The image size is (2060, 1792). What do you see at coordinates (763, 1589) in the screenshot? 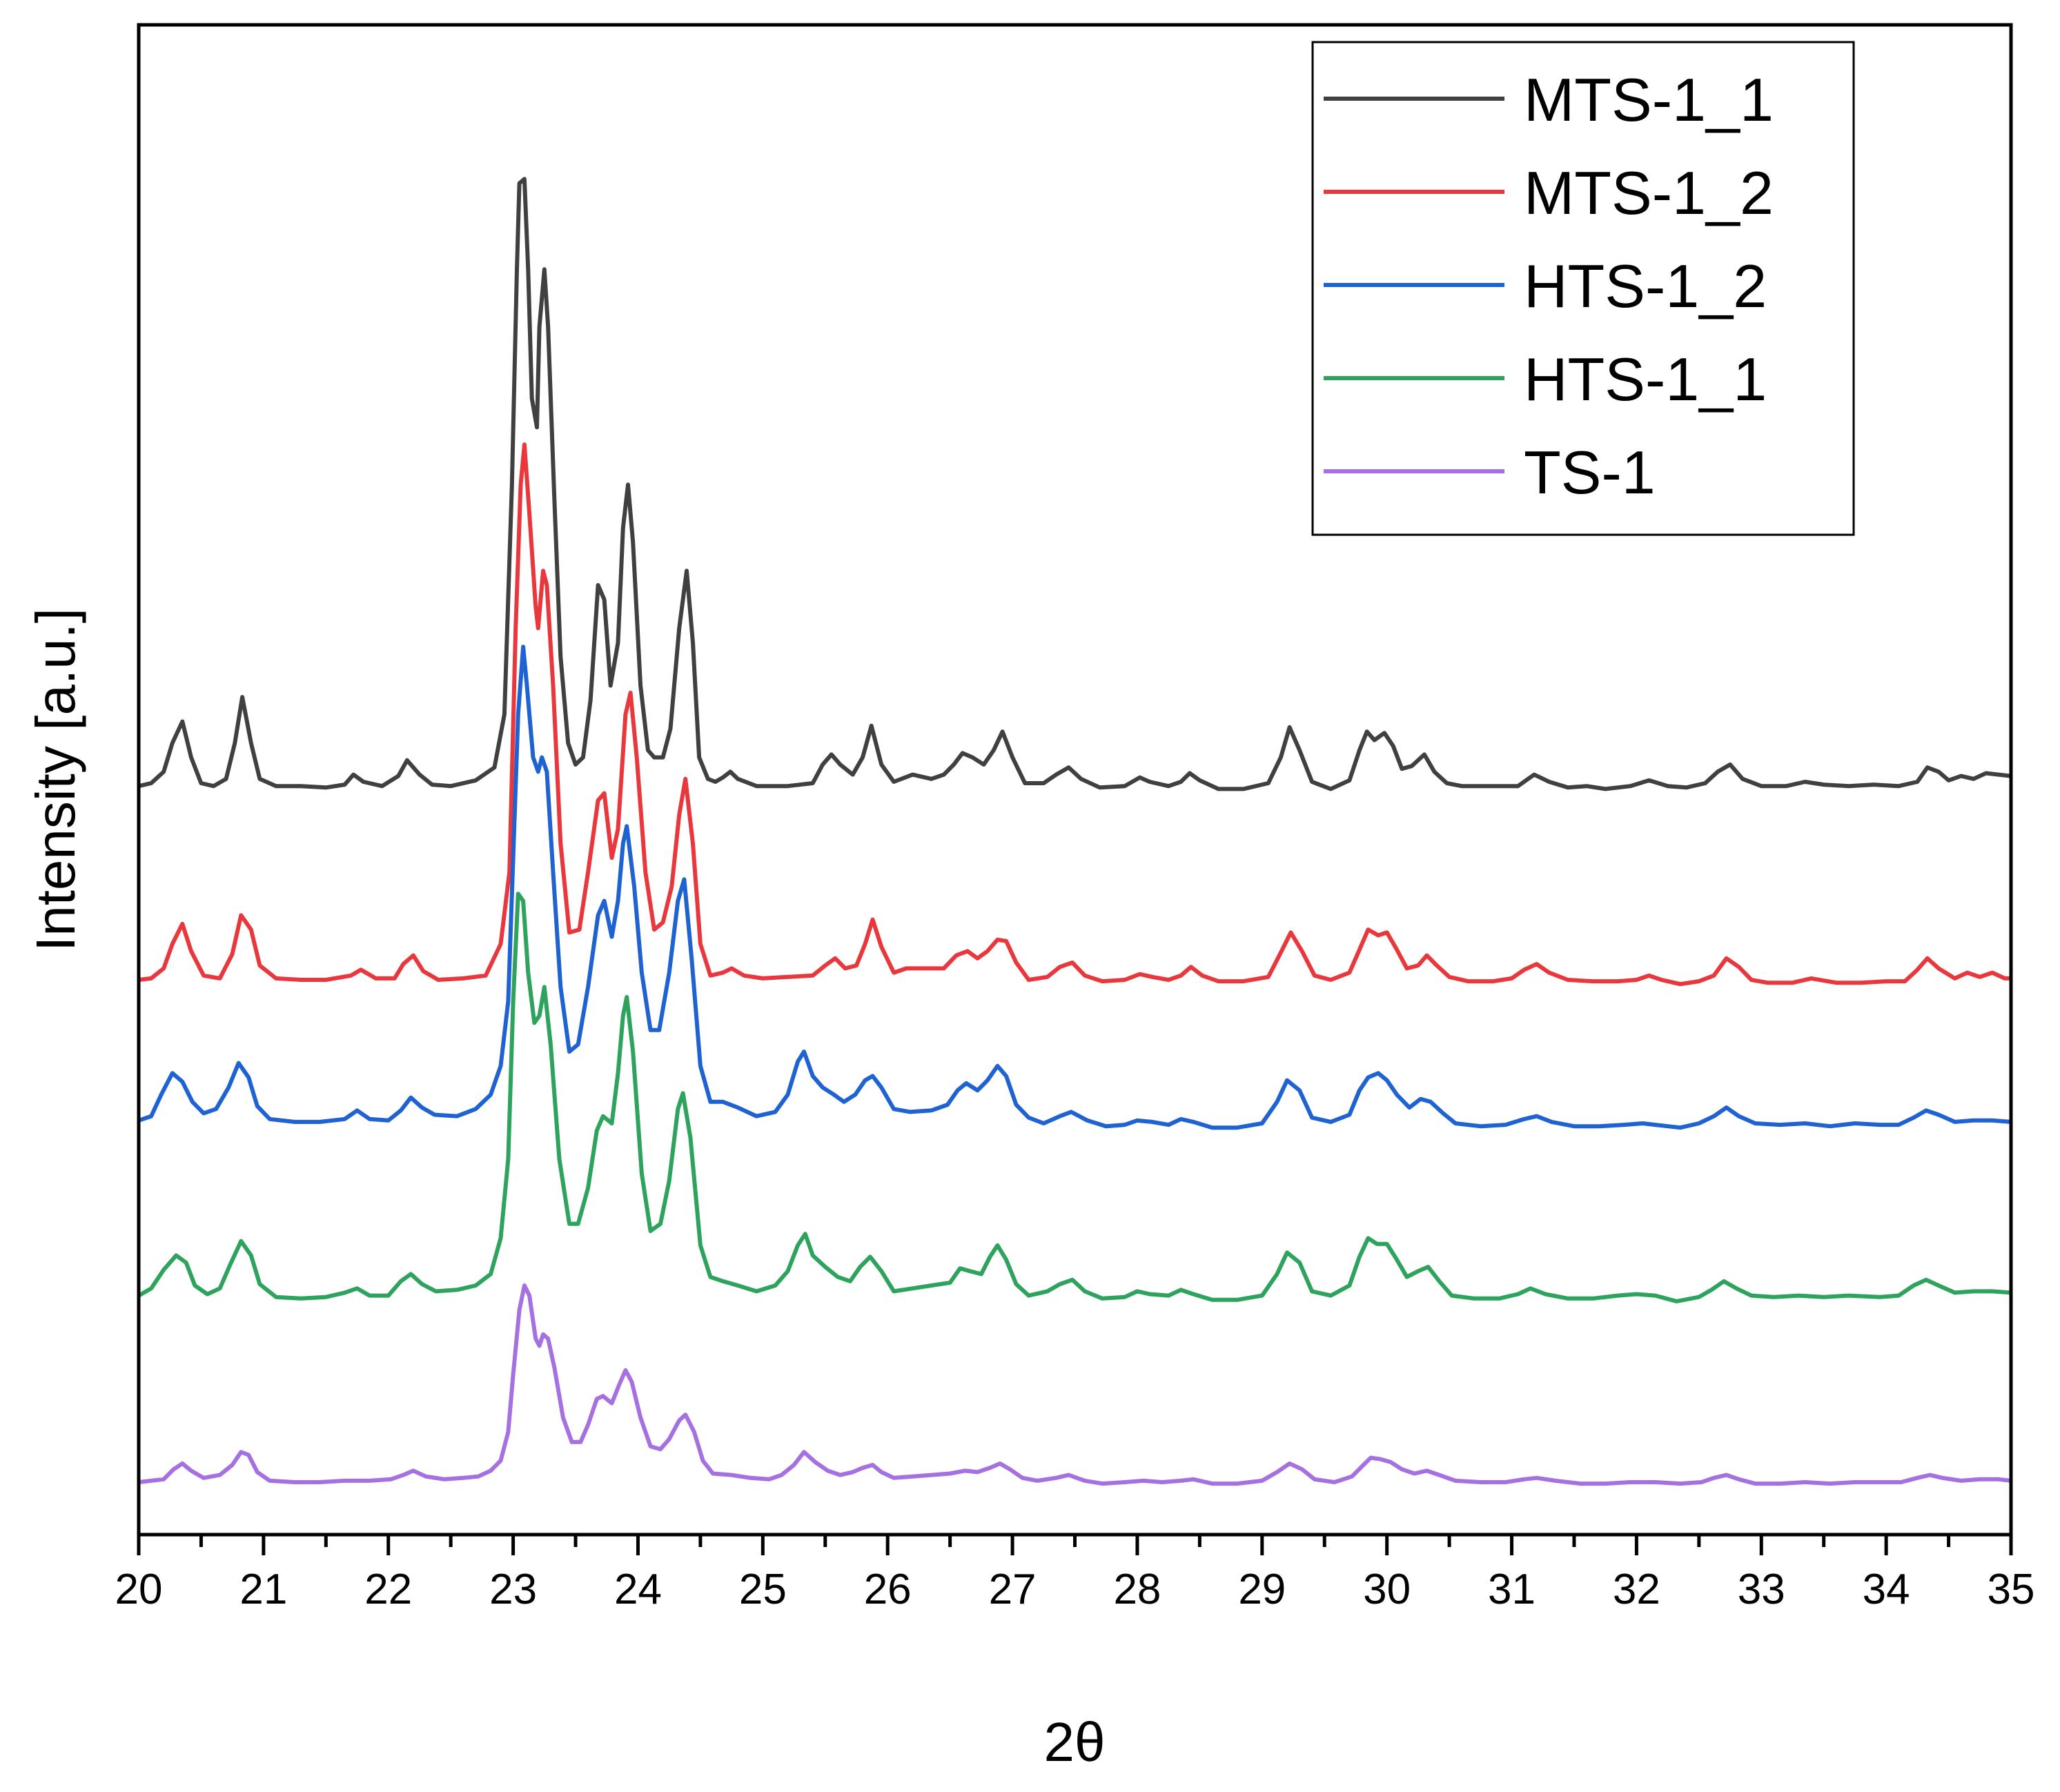
I see `x-tick-label: 25` at bounding box center [763, 1589].